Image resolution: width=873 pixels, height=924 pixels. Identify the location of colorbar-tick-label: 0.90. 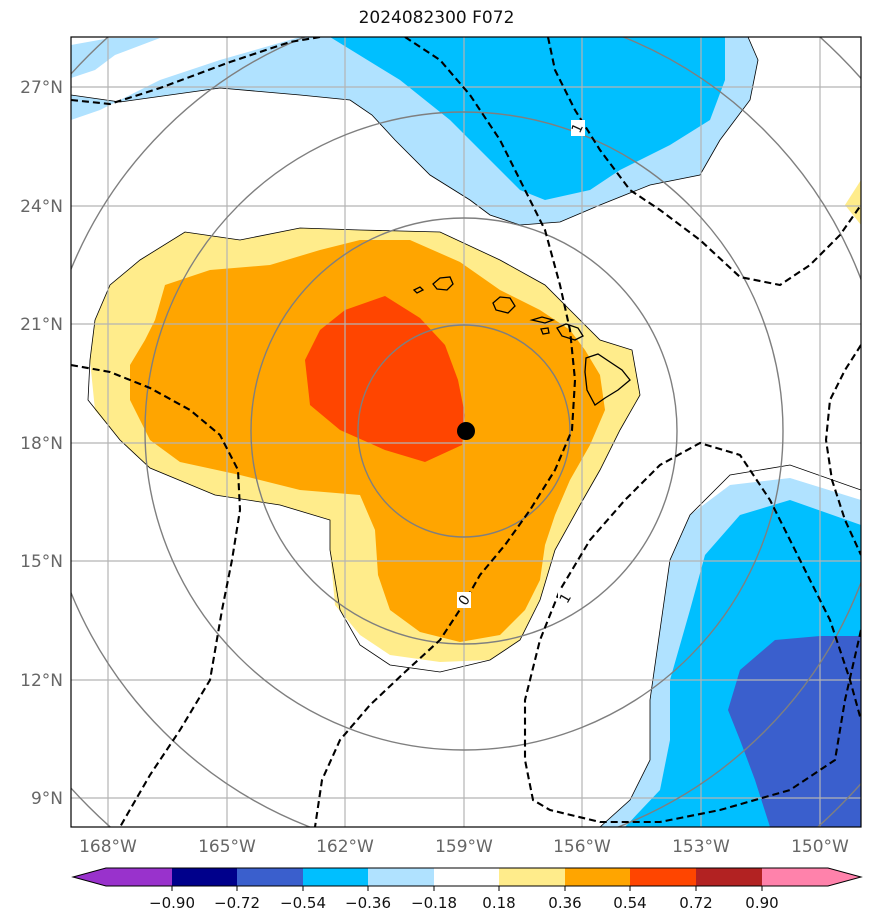
(761, 903).